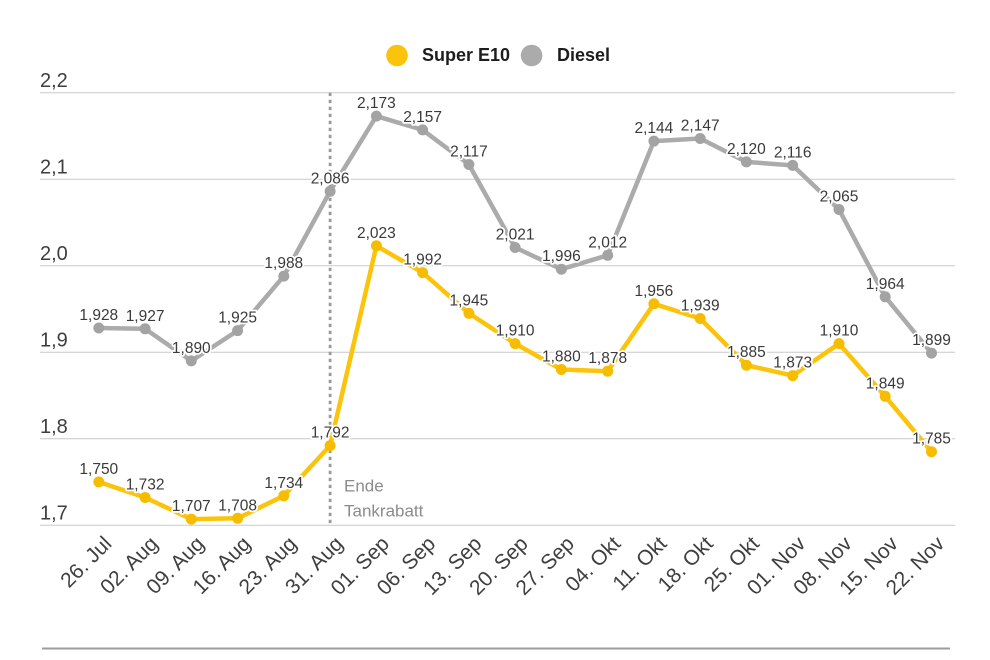 The image size is (990, 660). Describe the element at coordinates (376, 103) in the screenshot. I see `svg-text: 2,173` at that location.